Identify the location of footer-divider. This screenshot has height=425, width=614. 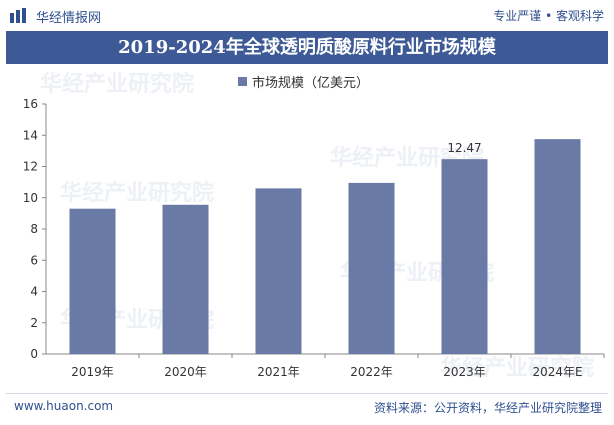
(307, 393).